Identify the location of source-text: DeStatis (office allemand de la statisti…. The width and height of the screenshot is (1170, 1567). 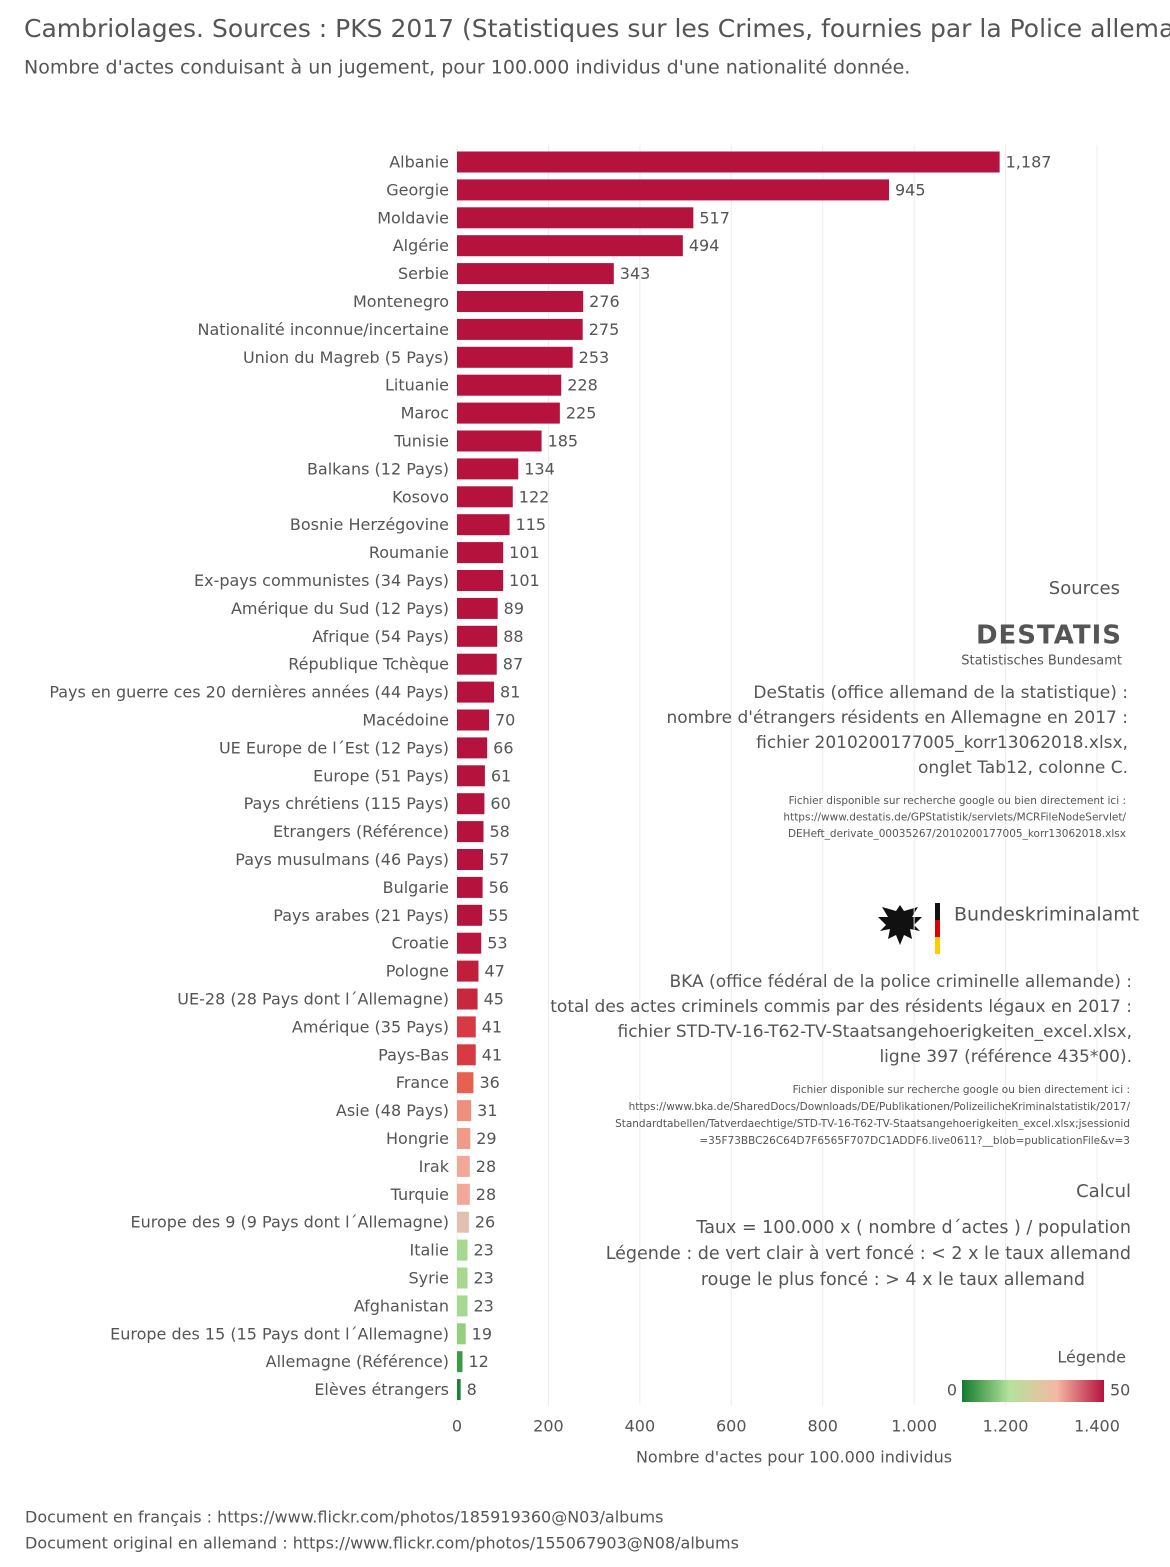
(940, 693).